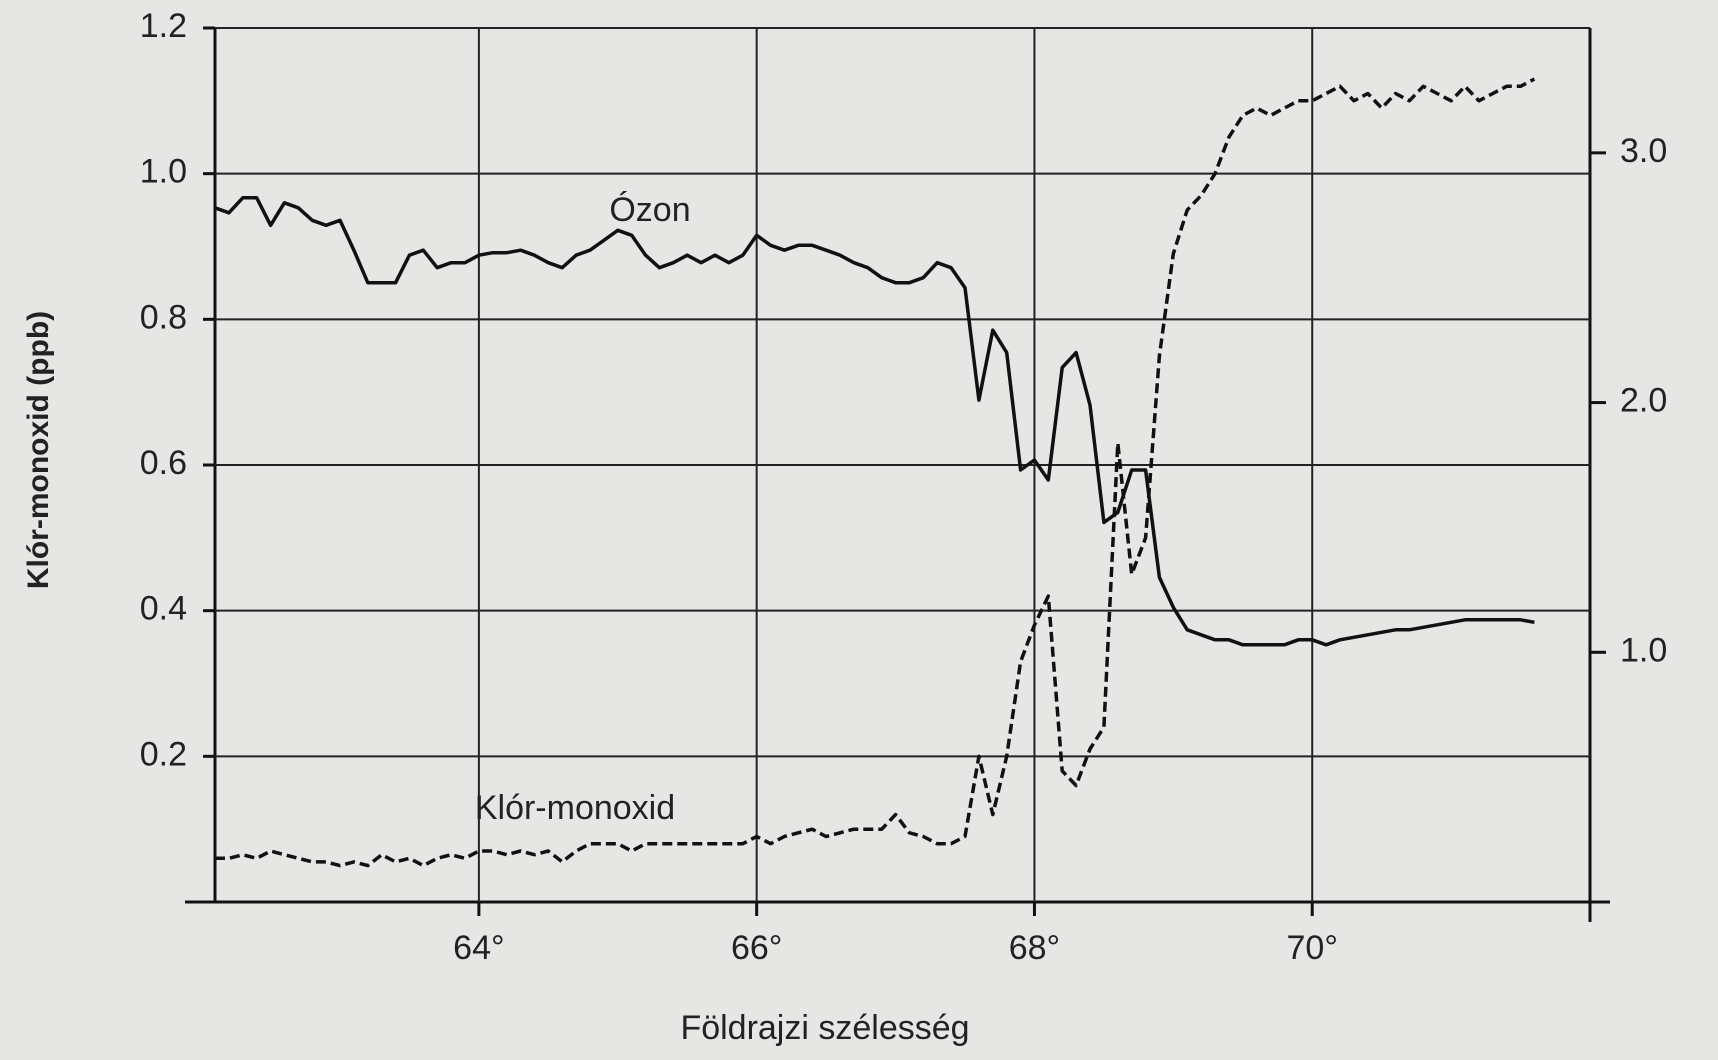 The image size is (1718, 1060). Describe the element at coordinates (1643, 151) in the screenshot. I see `y2-tick-label: 3.0` at that location.